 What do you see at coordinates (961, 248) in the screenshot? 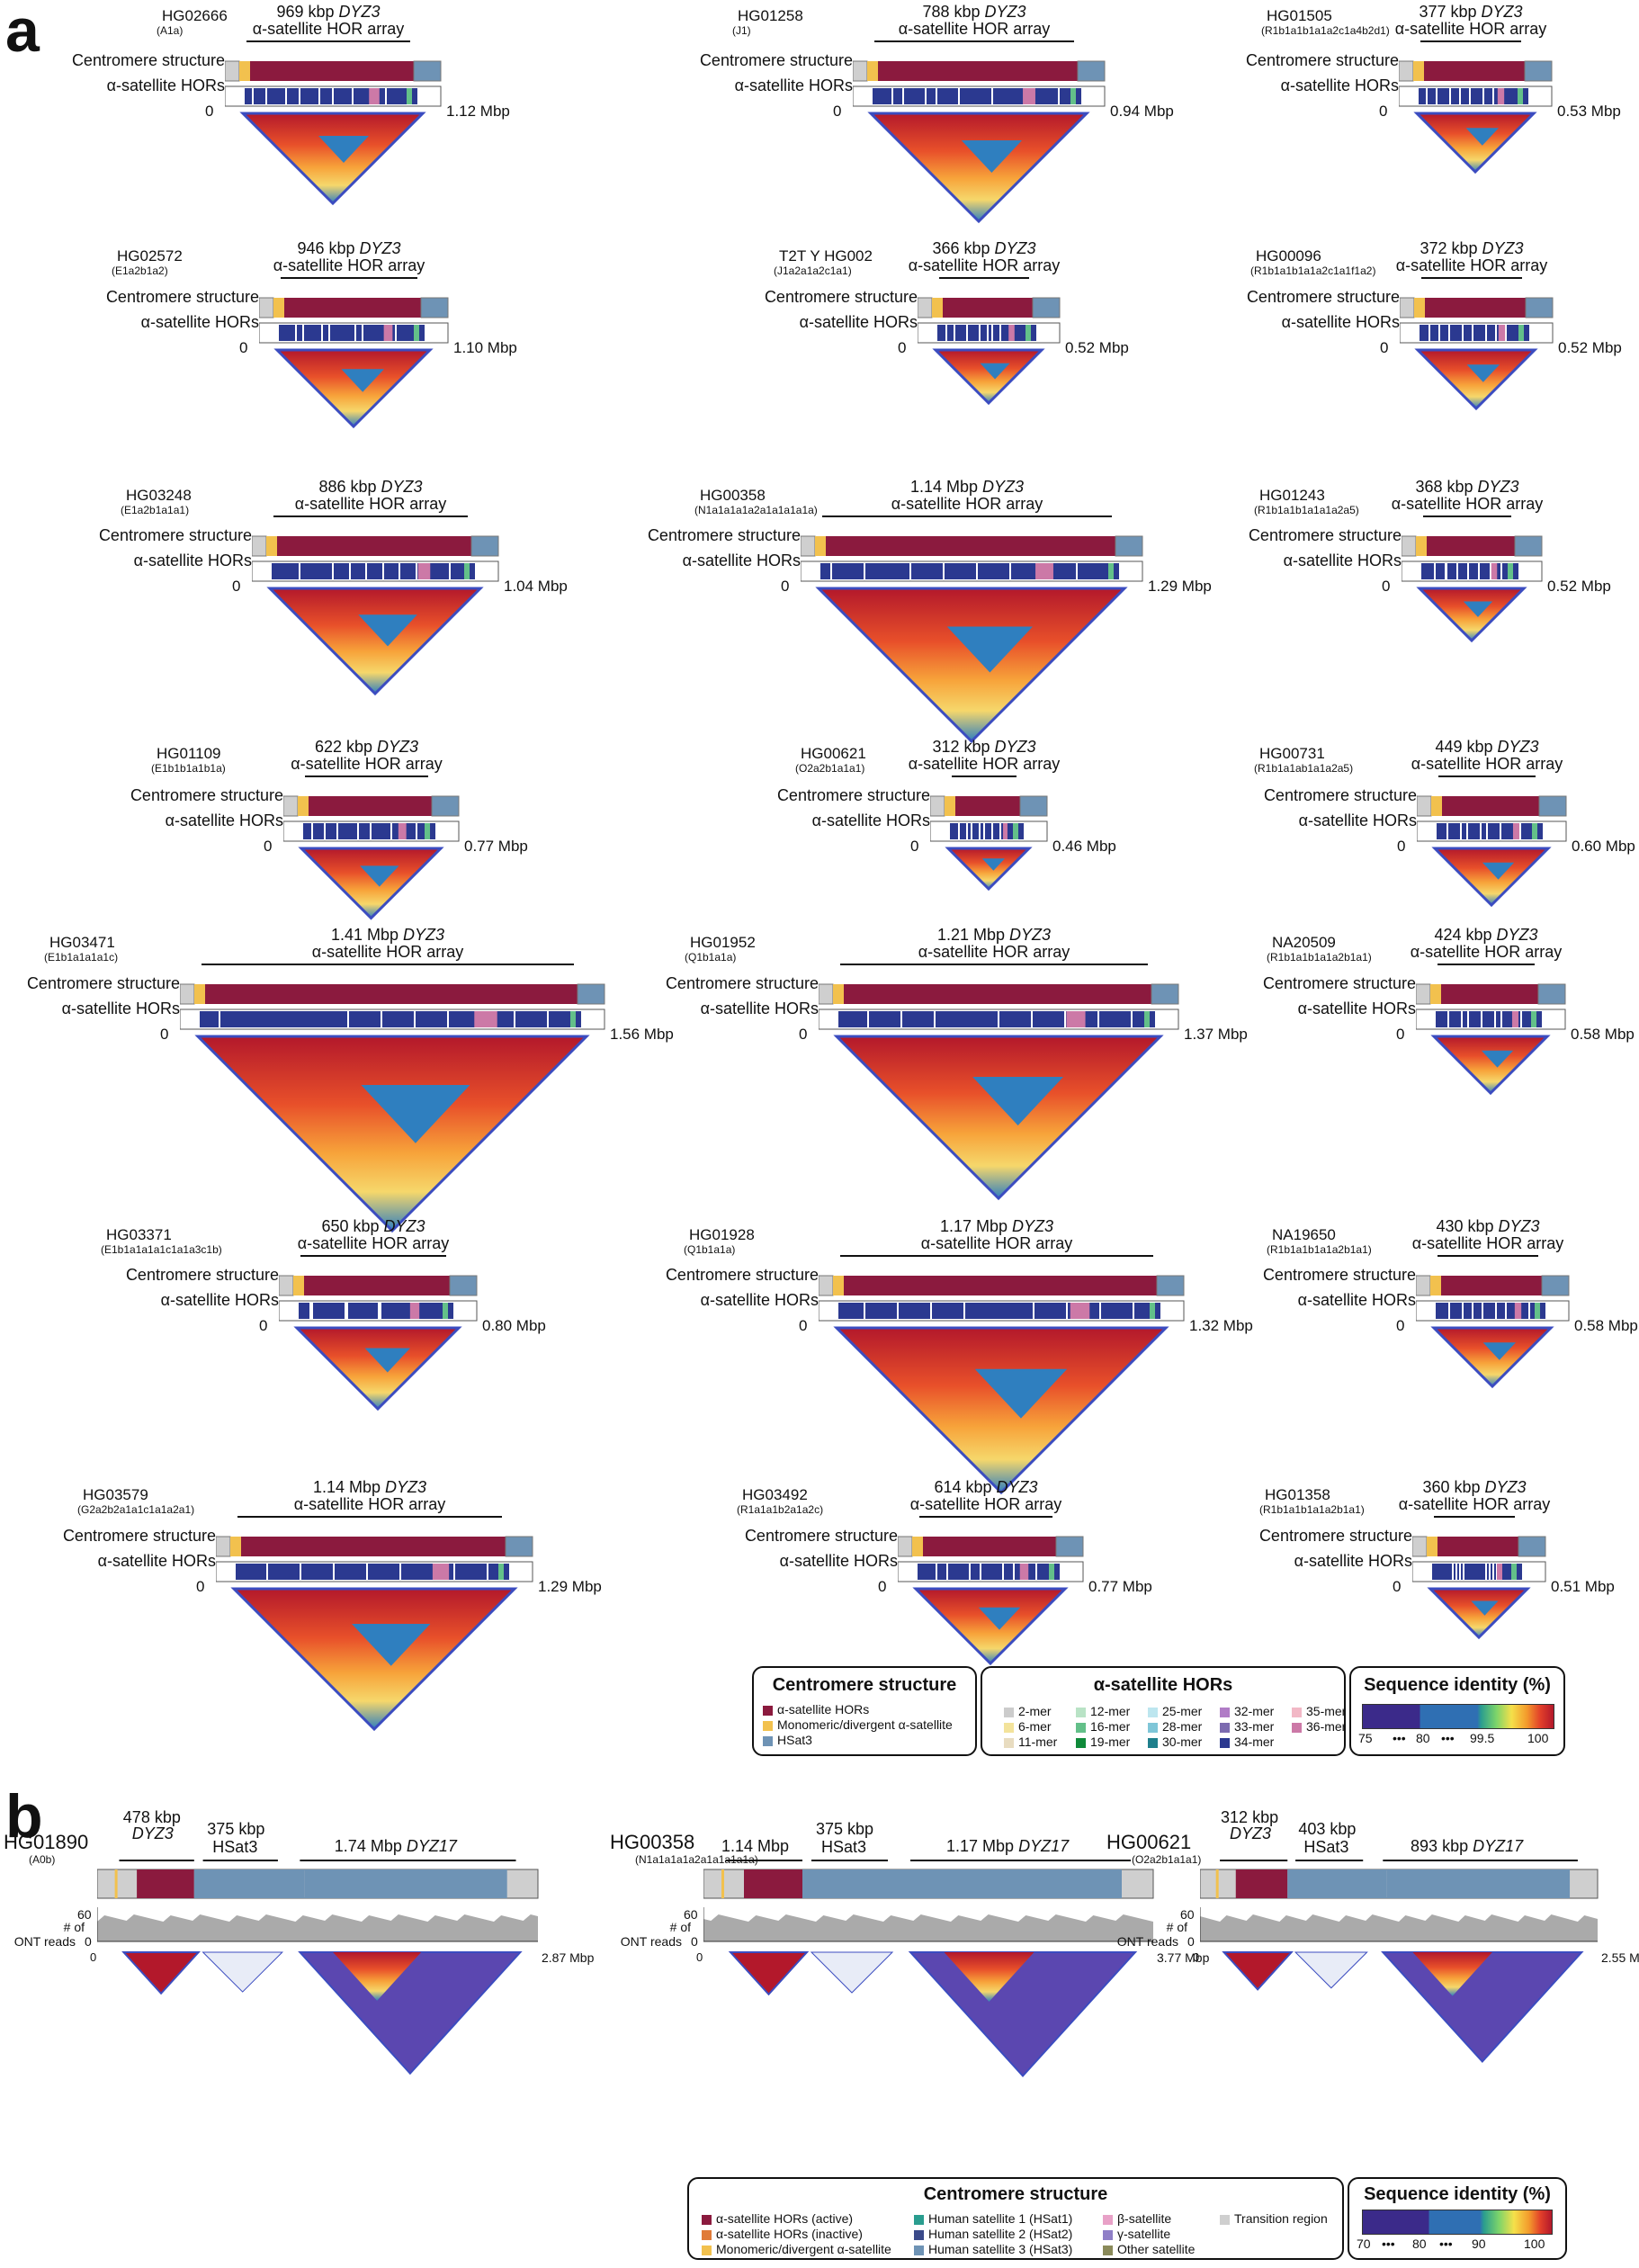
I see `array-size: 366 kbp` at bounding box center [961, 248].